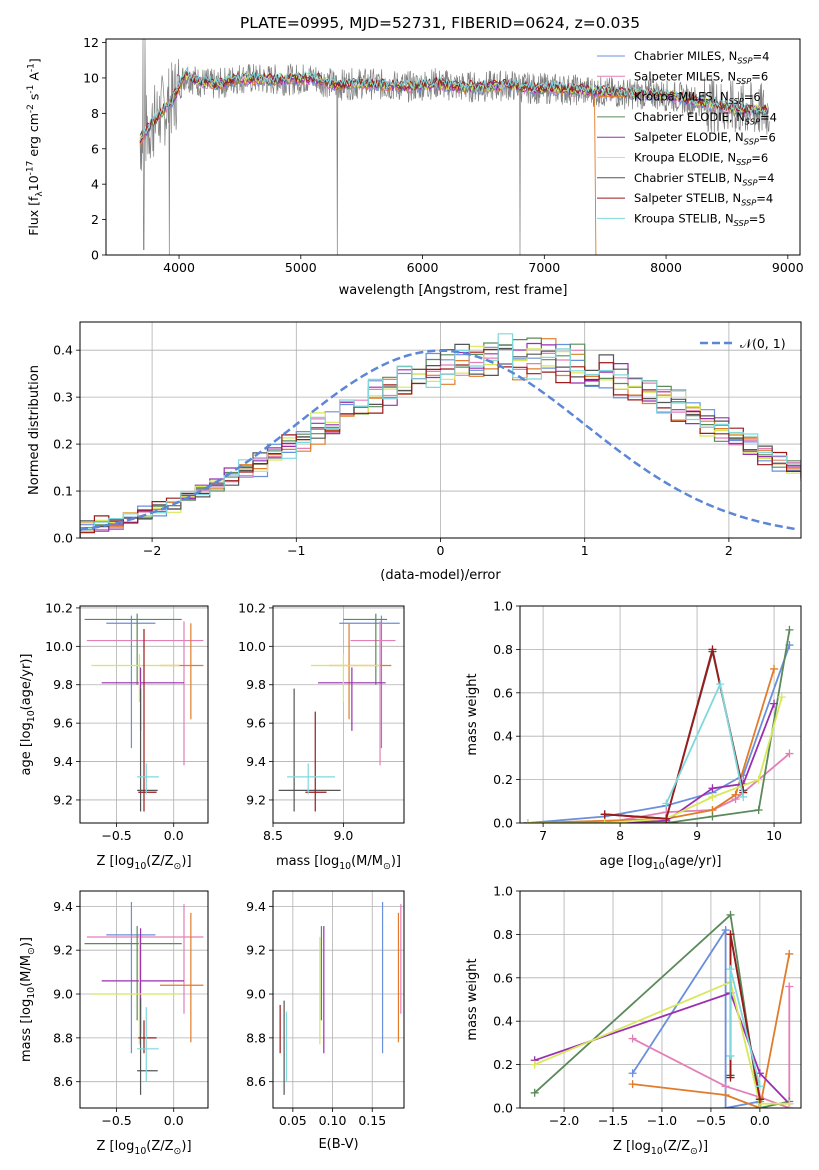 This screenshot has width=819, height=1170. I want to click on y-tick-label: 0.0, so click(503, 1108).